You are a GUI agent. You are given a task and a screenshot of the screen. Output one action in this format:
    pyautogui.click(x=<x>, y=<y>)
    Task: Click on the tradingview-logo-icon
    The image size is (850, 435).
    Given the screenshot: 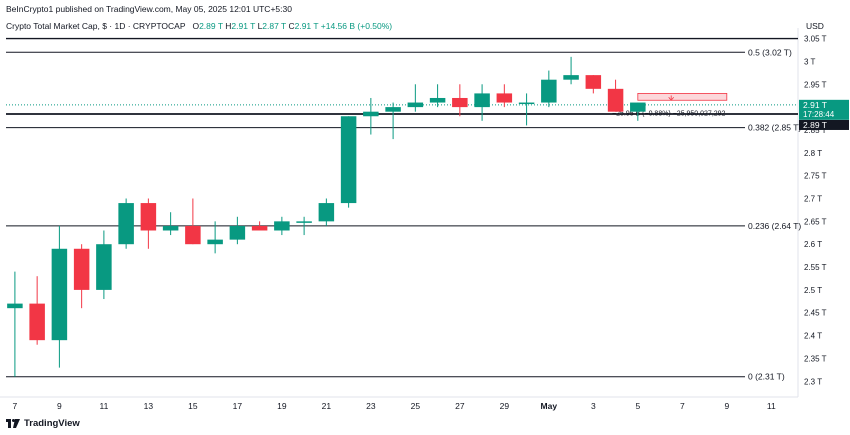 What is the action you would take?
    pyautogui.click(x=13, y=423)
    